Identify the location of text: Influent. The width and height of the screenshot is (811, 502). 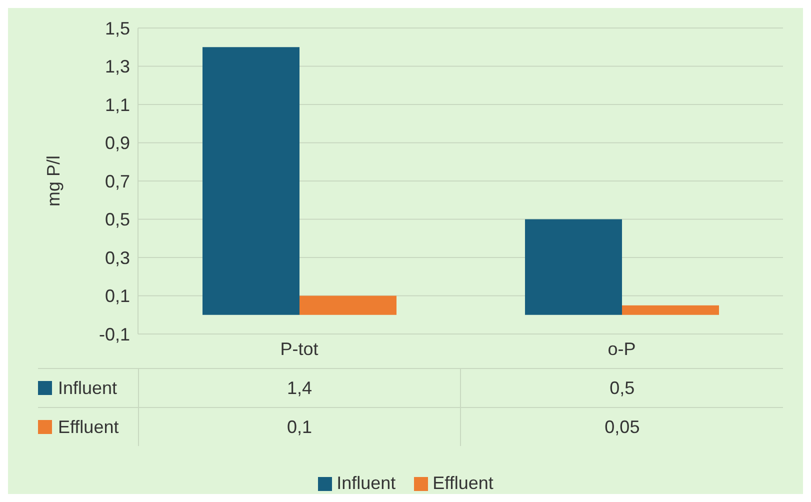
(366, 483).